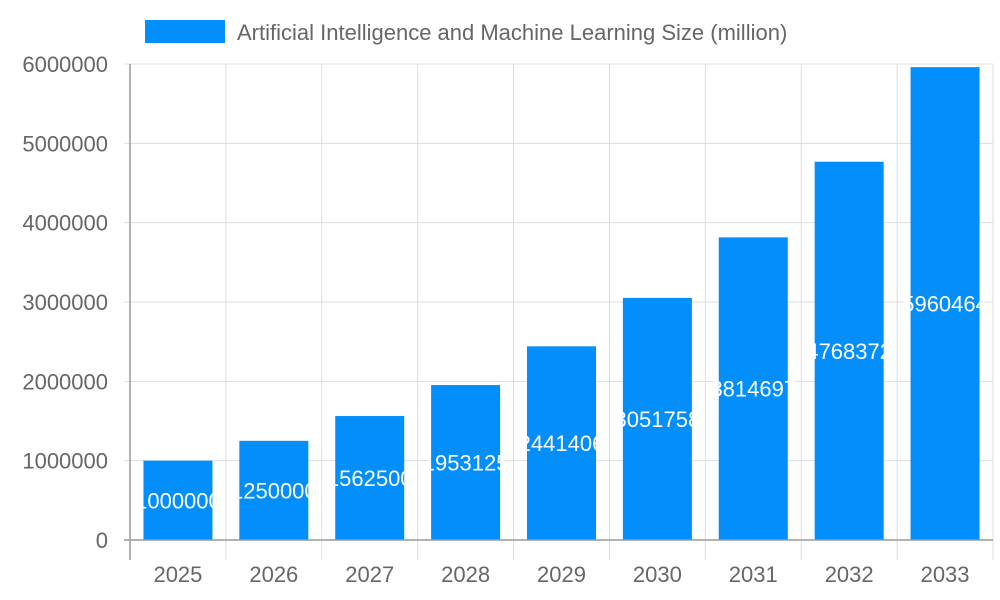 The image size is (1000, 600). I want to click on x-tick-label: 2029, so click(561, 574).